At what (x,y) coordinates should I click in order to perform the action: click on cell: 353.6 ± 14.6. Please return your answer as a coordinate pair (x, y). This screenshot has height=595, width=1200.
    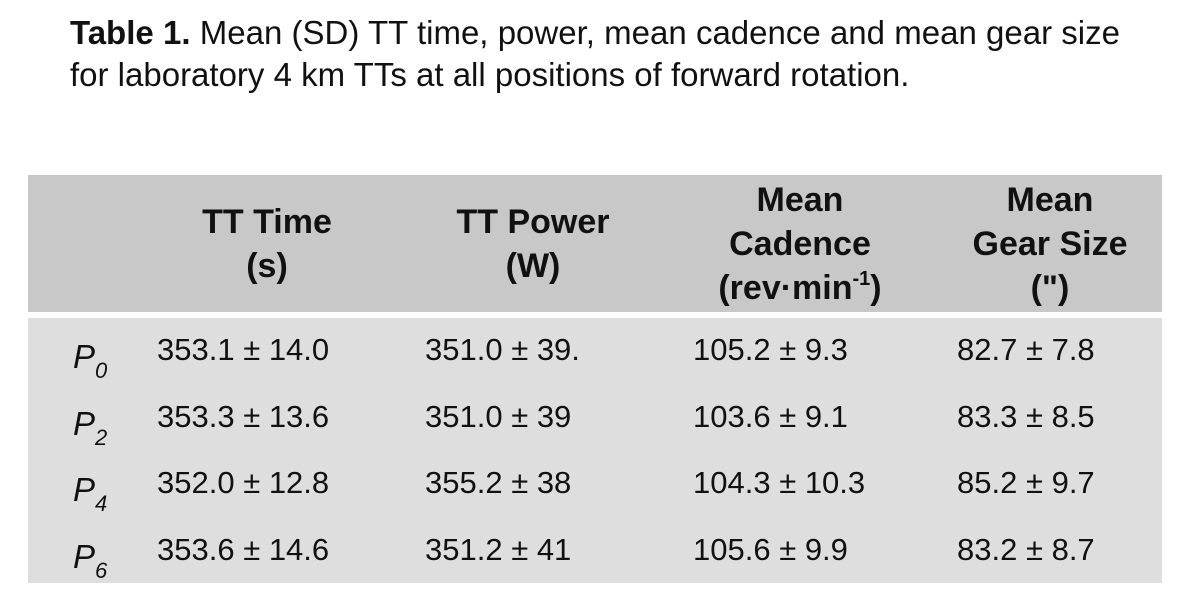
    Looking at the image, I should click on (243, 549).